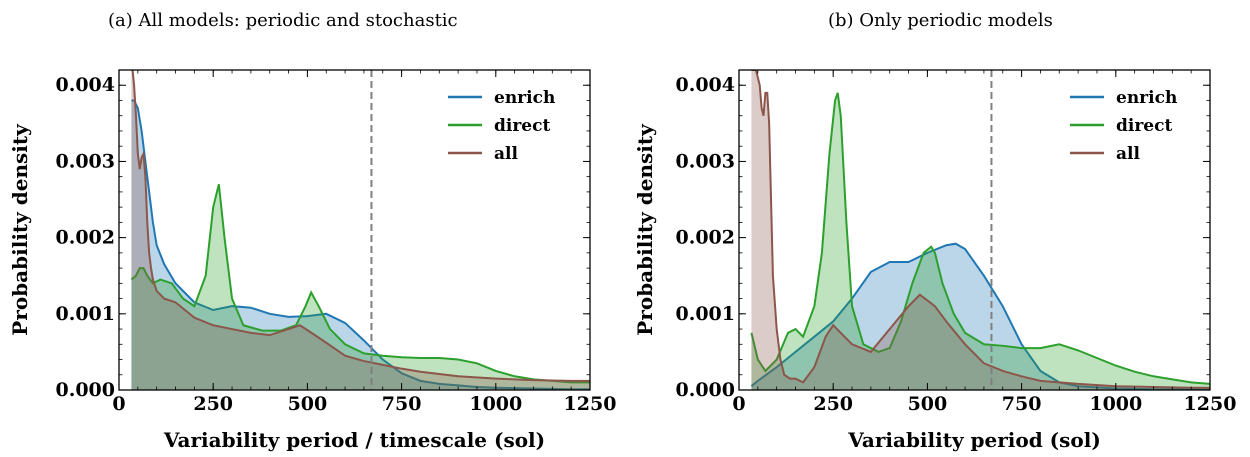 This screenshot has height=457, width=1250. What do you see at coordinates (354, 440) in the screenshot?
I see `x-axis-label: Variability period / timescale (sol)` at bounding box center [354, 440].